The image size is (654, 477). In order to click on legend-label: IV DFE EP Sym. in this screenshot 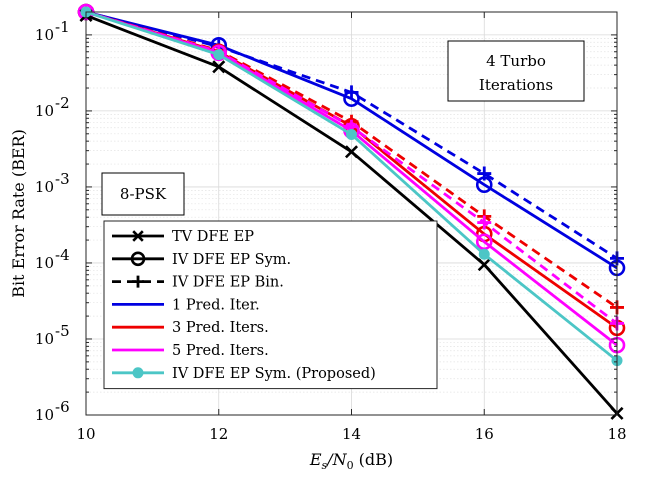, I will do `click(231, 260)`.